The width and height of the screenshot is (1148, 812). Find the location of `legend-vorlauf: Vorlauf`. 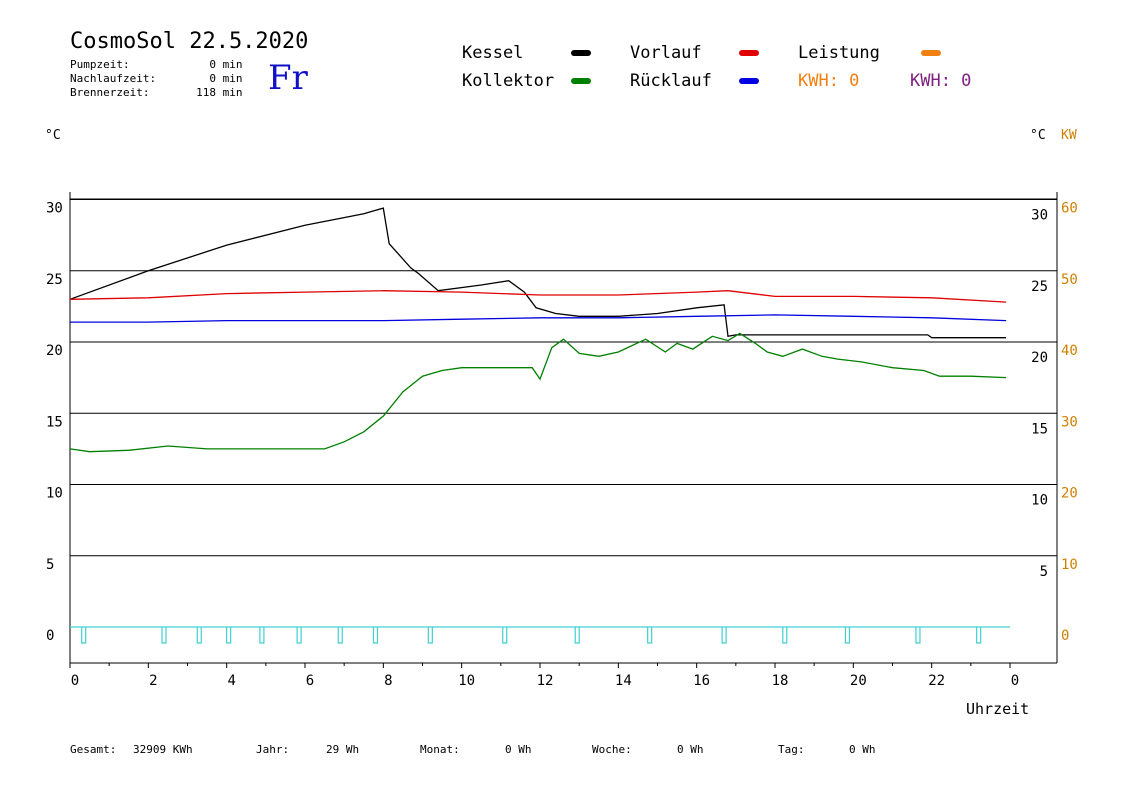

legend-vorlauf: Vorlauf is located at coordinates (666, 53).